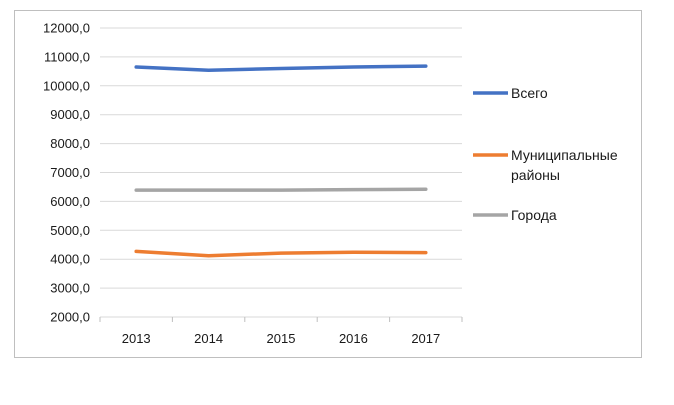 This screenshot has height=405, width=674. Describe the element at coordinates (70, 114) in the screenshot. I see `y-tick-label: 9000,0` at that location.